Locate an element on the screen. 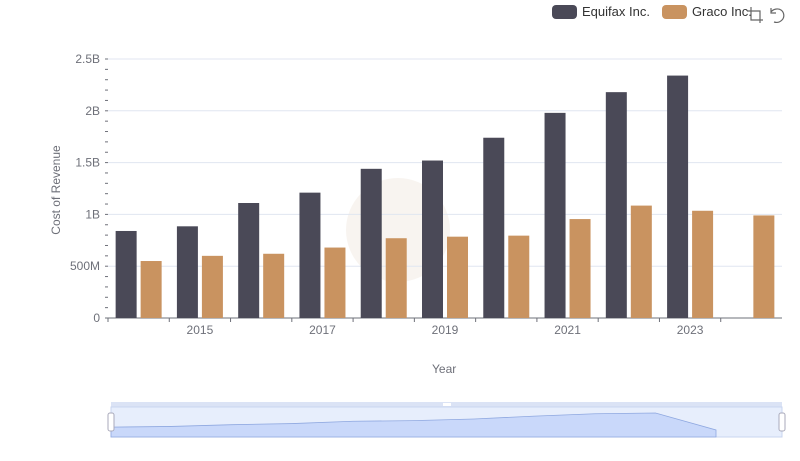 The height and width of the screenshot is (461, 800). legend-item-equifax: Equifax Inc. is located at coordinates (601, 11).